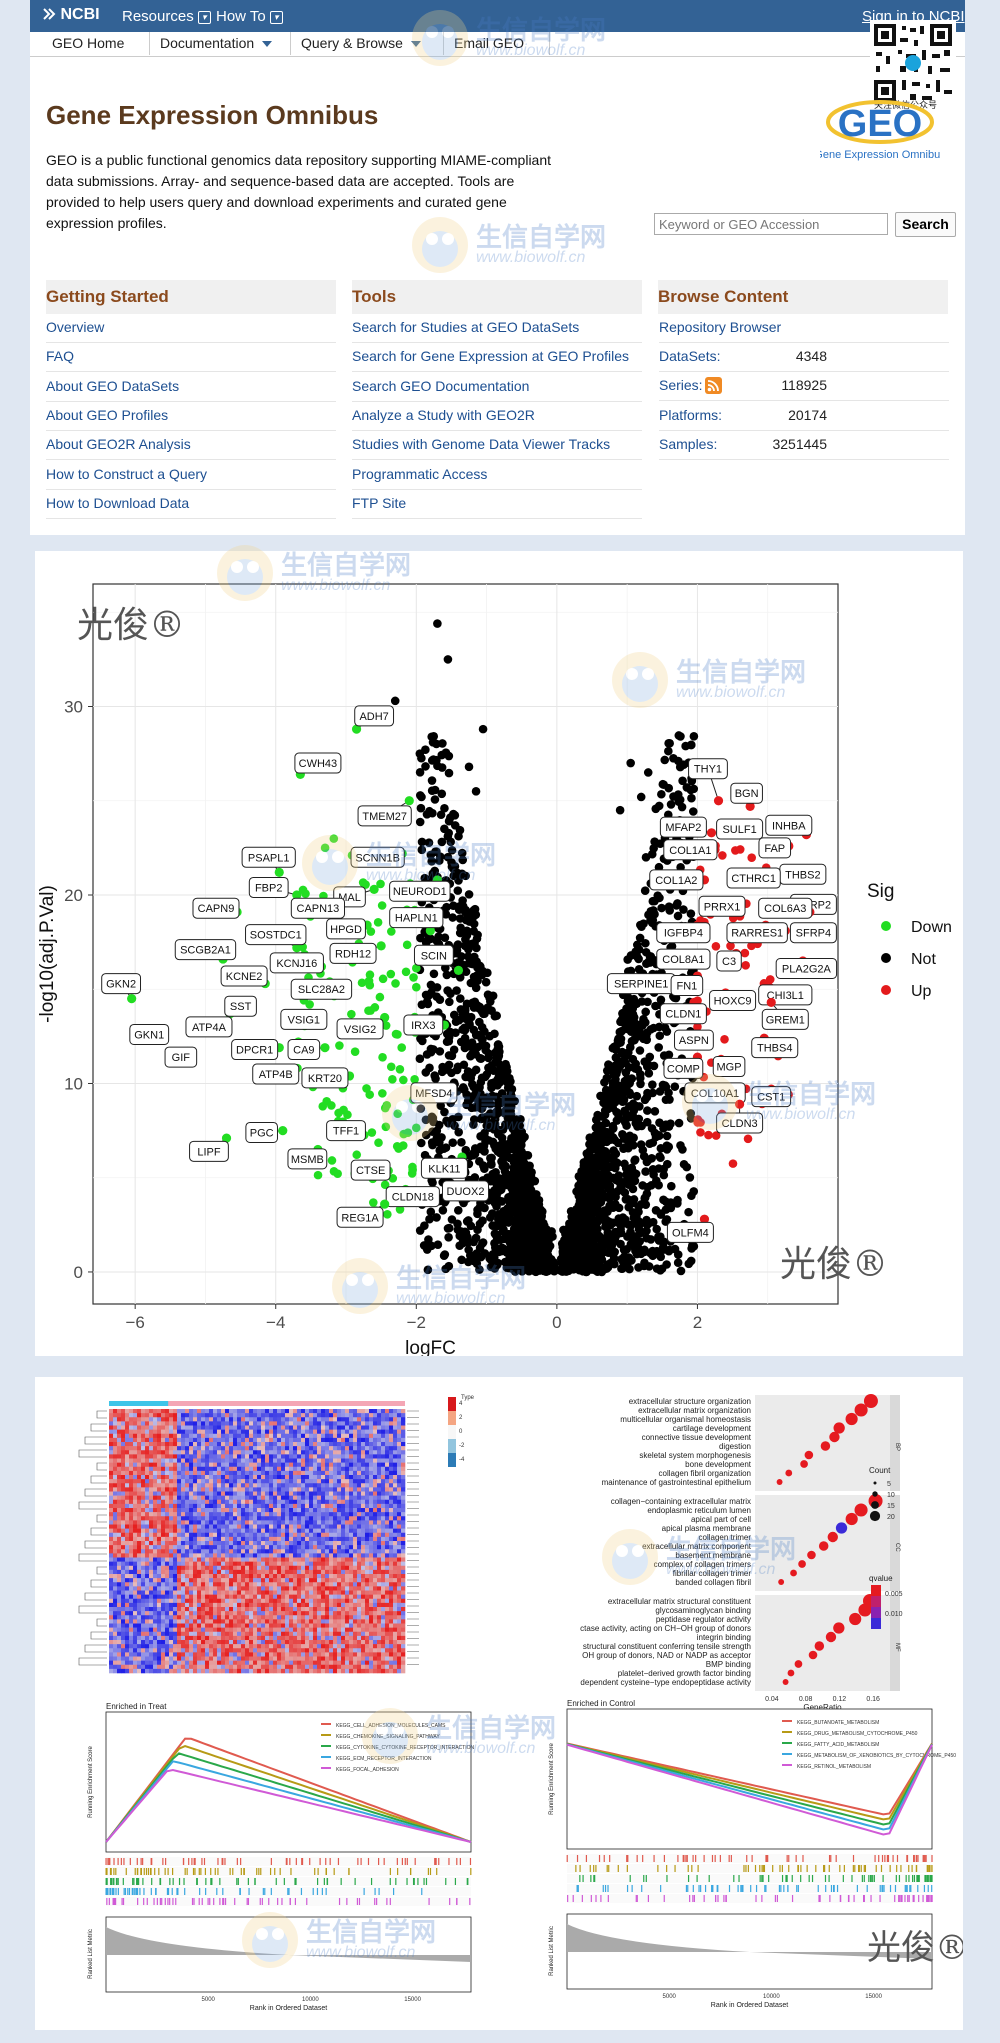  What do you see at coordinates (191, 387) in the screenshot?
I see `getting-started-link: About GEO DataSets` at bounding box center [191, 387].